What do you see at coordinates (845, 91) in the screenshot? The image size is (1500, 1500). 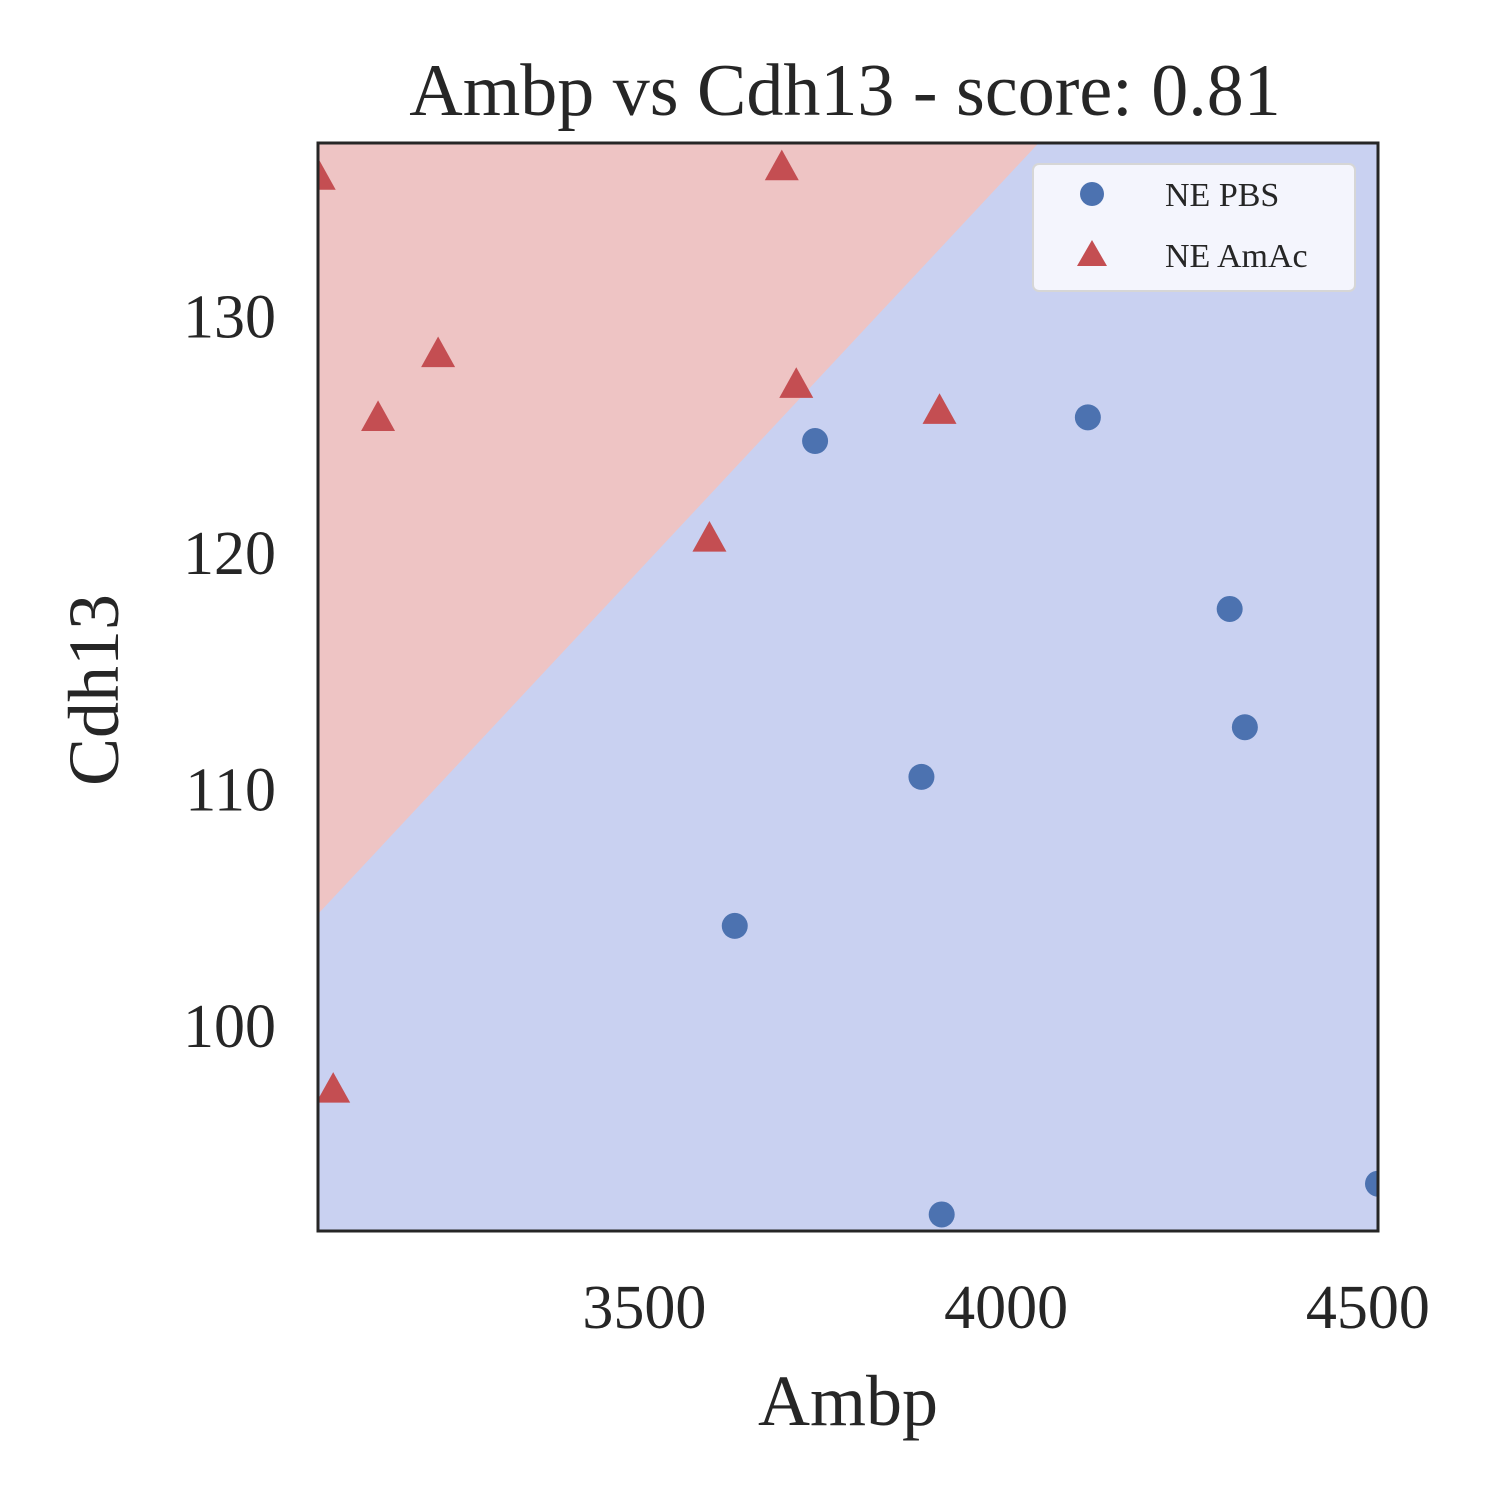 I see `chart-title: Ambp vs Cdh13 - score: 0.81` at bounding box center [845, 91].